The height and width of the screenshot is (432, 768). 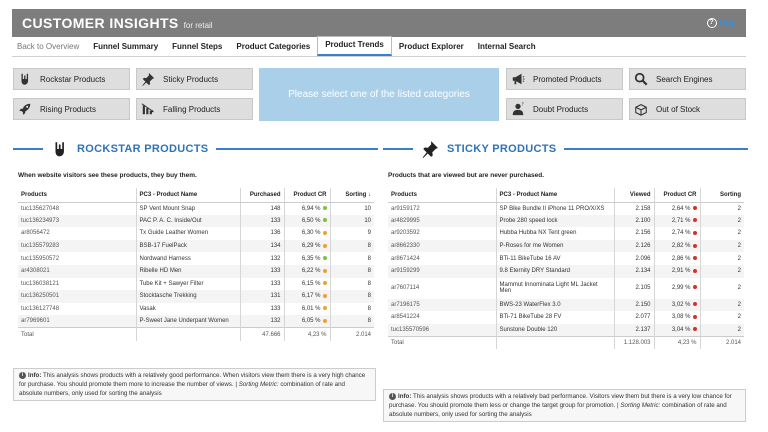 What do you see at coordinates (431, 46) in the screenshot?
I see `tab-product-explorer: Product Explorer` at bounding box center [431, 46].